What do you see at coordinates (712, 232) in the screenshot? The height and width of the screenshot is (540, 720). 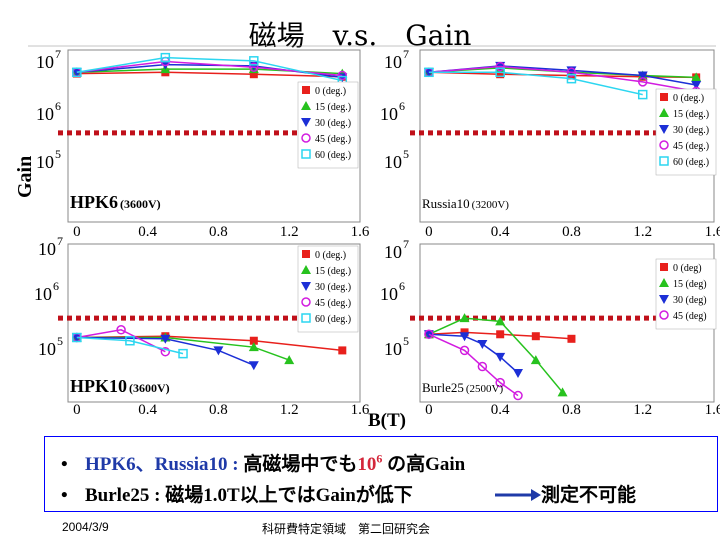 I see `x-tick-label: 1.6` at bounding box center [712, 232].